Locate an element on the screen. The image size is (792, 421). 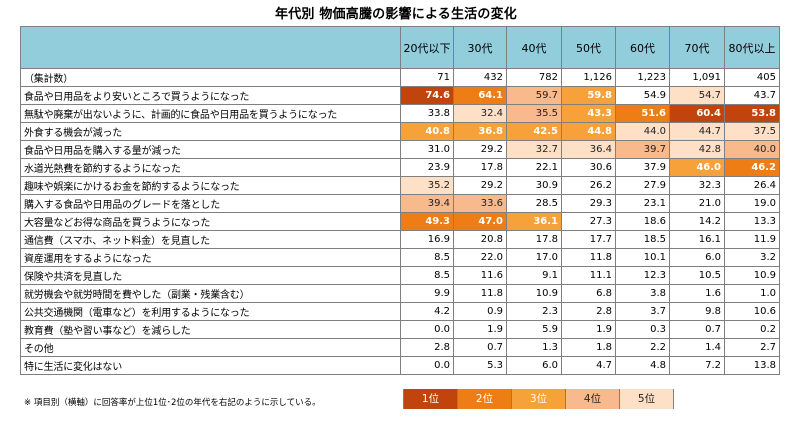
column-header: 50代 is located at coordinates (588, 47).